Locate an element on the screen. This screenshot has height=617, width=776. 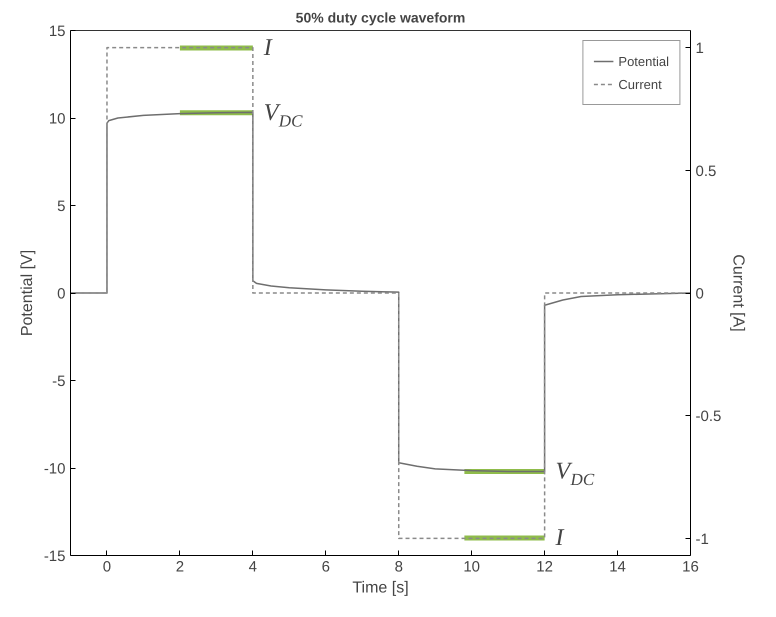
x-tick-label: 12 is located at coordinates (544, 567).